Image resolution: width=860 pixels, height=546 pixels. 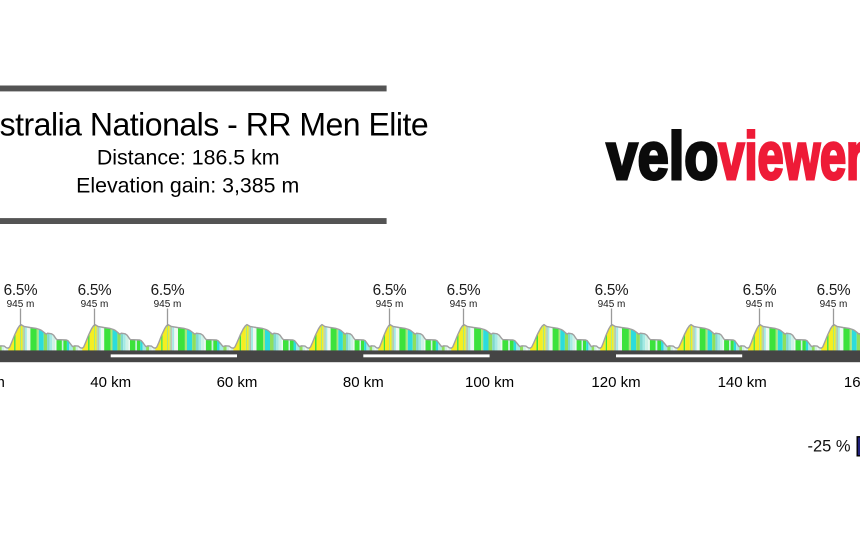 I want to click on svg-text: 40 km, so click(x=110, y=382).